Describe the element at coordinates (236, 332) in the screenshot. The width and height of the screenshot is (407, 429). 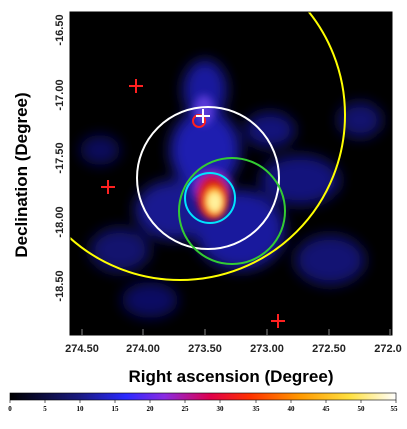
I see `x-tick-marks` at that location.